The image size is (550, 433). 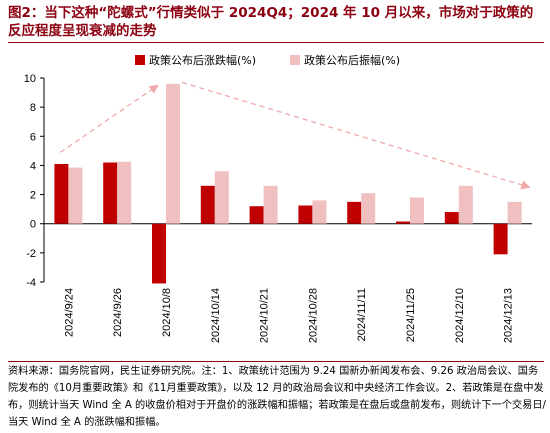 I want to click on chart-legend: 政策公布后涨跌幅(%) 政策公布后振幅(%), so click(x=267, y=60).